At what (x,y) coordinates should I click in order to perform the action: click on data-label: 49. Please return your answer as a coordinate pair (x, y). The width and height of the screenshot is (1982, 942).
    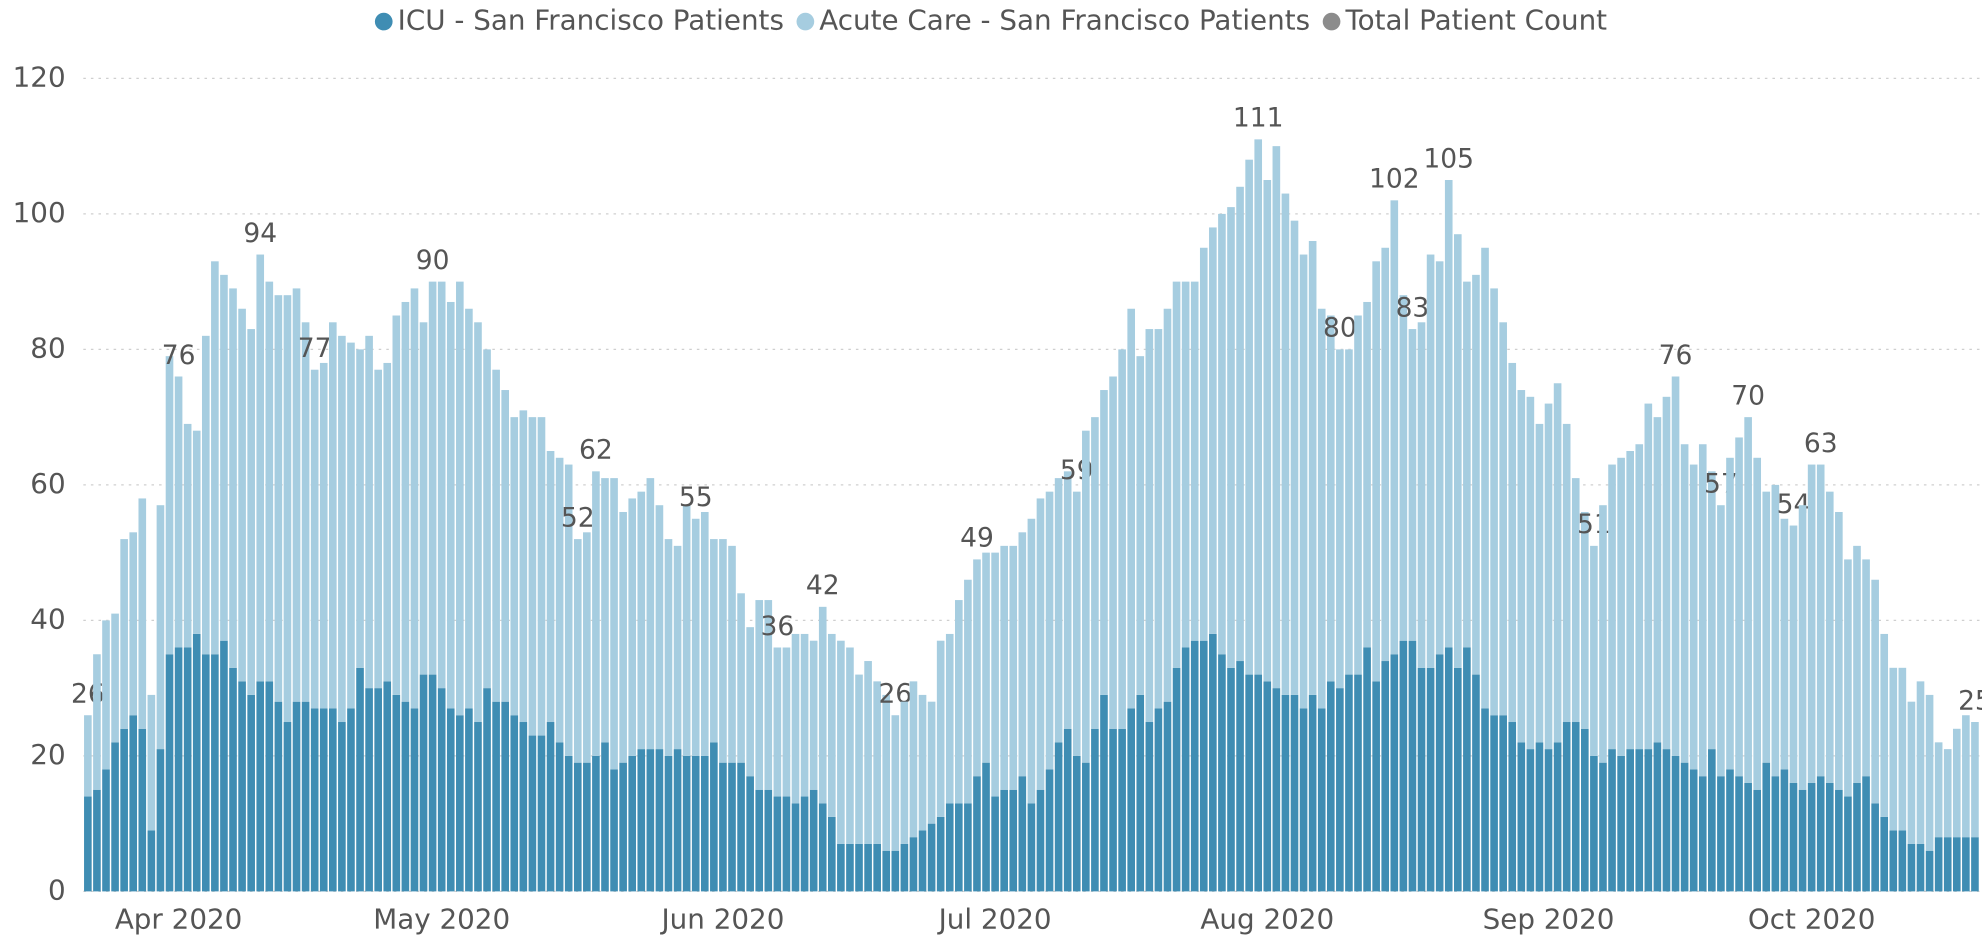
    Looking at the image, I should click on (977, 538).